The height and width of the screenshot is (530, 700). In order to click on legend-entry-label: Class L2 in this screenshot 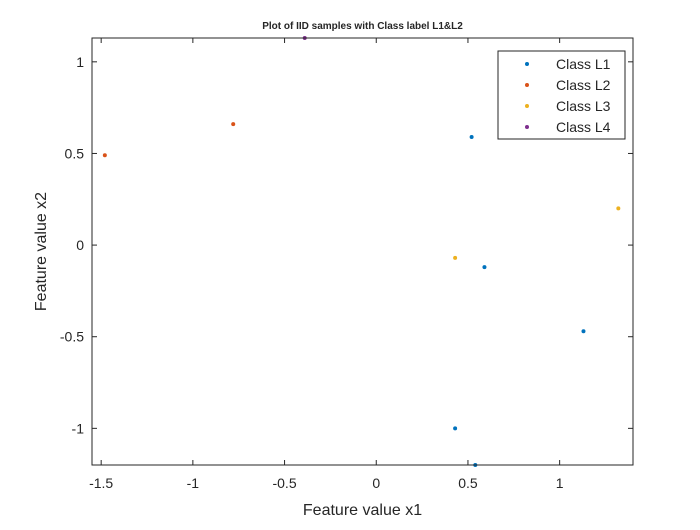, I will do `click(583, 85)`.